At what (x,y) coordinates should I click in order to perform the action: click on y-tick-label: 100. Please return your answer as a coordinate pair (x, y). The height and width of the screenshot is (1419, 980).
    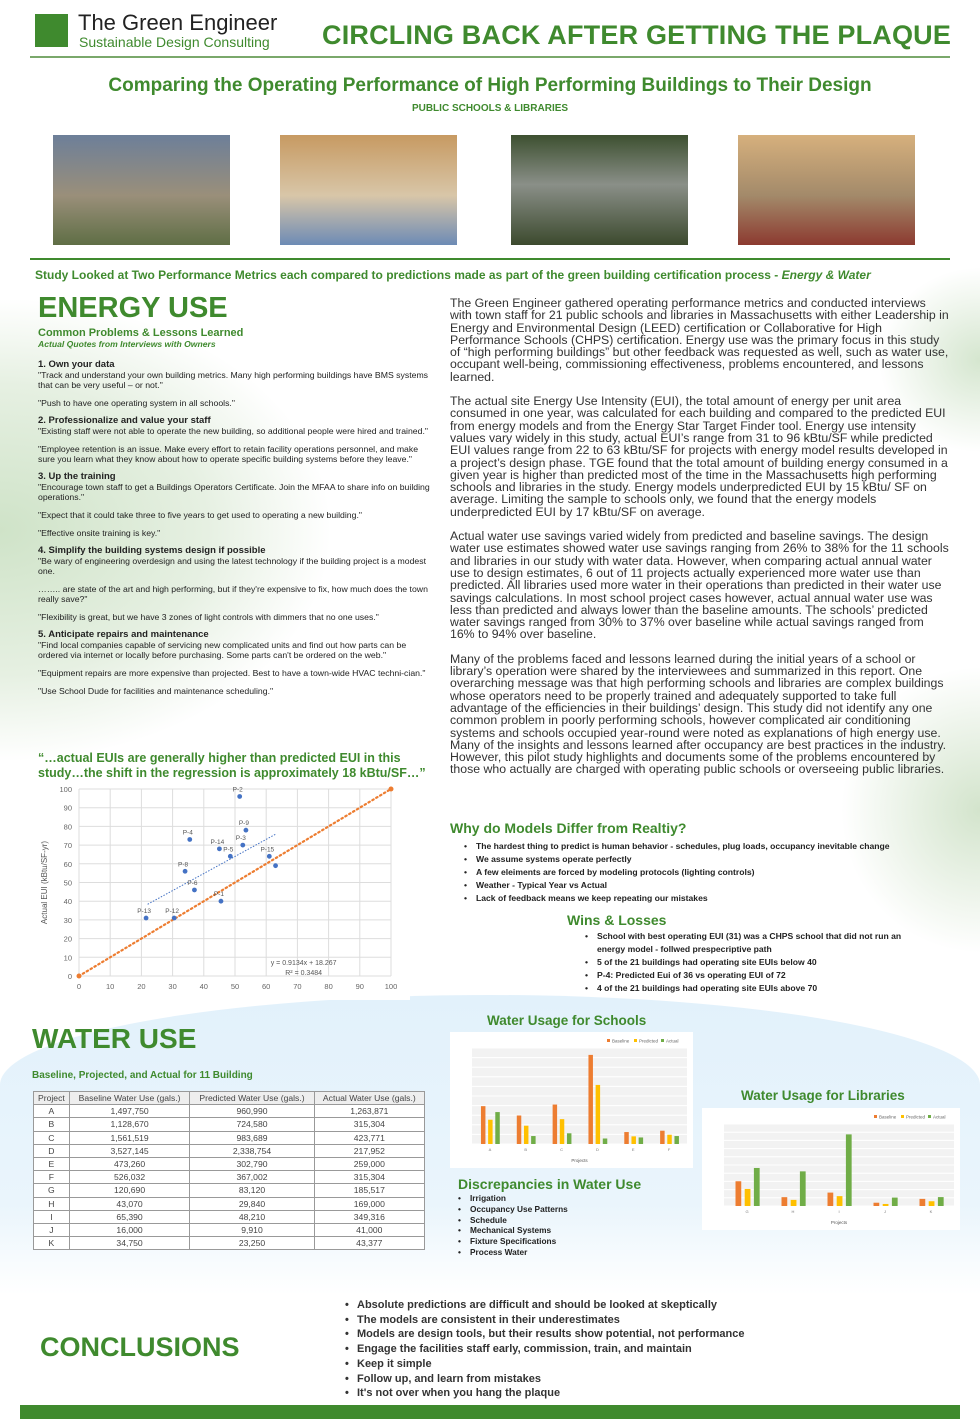
    Looking at the image, I should click on (65, 789).